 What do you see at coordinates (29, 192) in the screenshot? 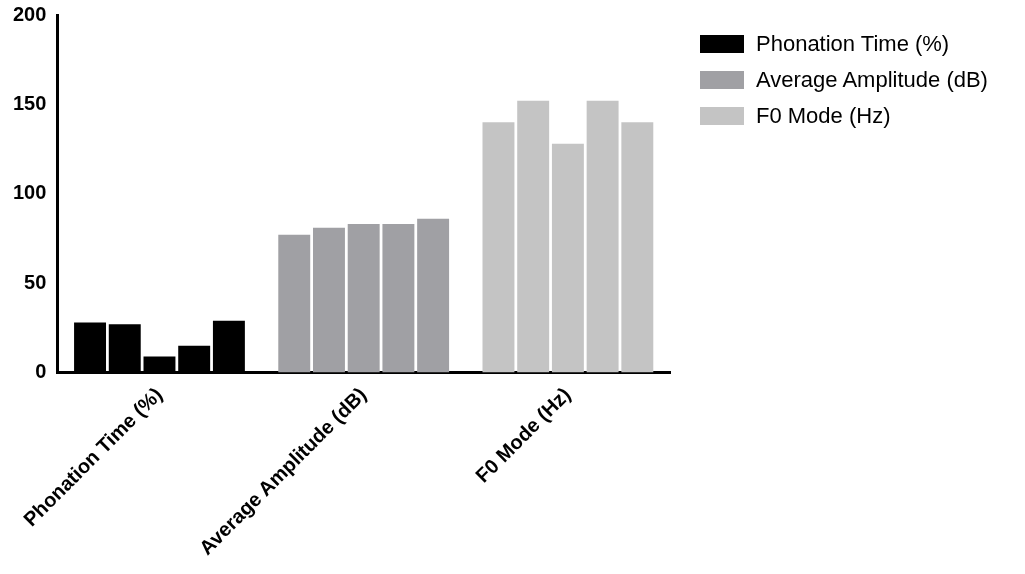
I see `y-tick-label: 100` at bounding box center [29, 192].